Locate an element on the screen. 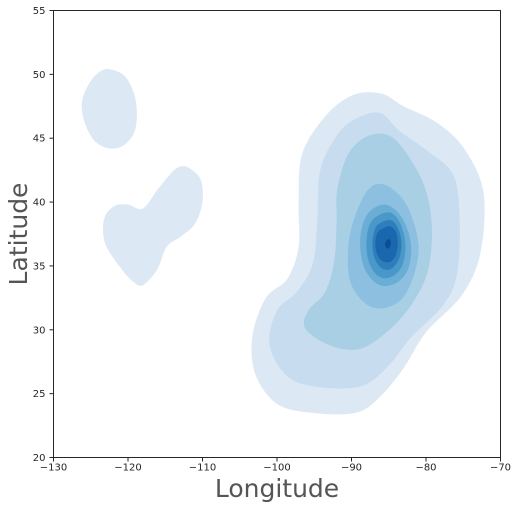 This screenshot has width=515, height=509. y-axis-ticks: 20 25 30 35 40 45 50 55 is located at coordinates (43, 235).